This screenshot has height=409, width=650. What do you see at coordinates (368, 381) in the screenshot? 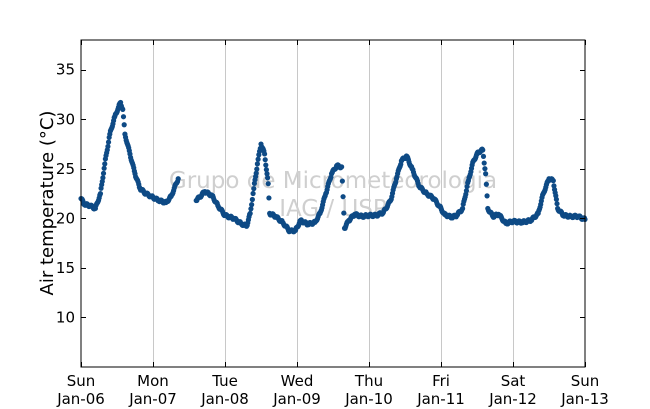
I see `x-tick-label-day: Thu` at bounding box center [368, 381].